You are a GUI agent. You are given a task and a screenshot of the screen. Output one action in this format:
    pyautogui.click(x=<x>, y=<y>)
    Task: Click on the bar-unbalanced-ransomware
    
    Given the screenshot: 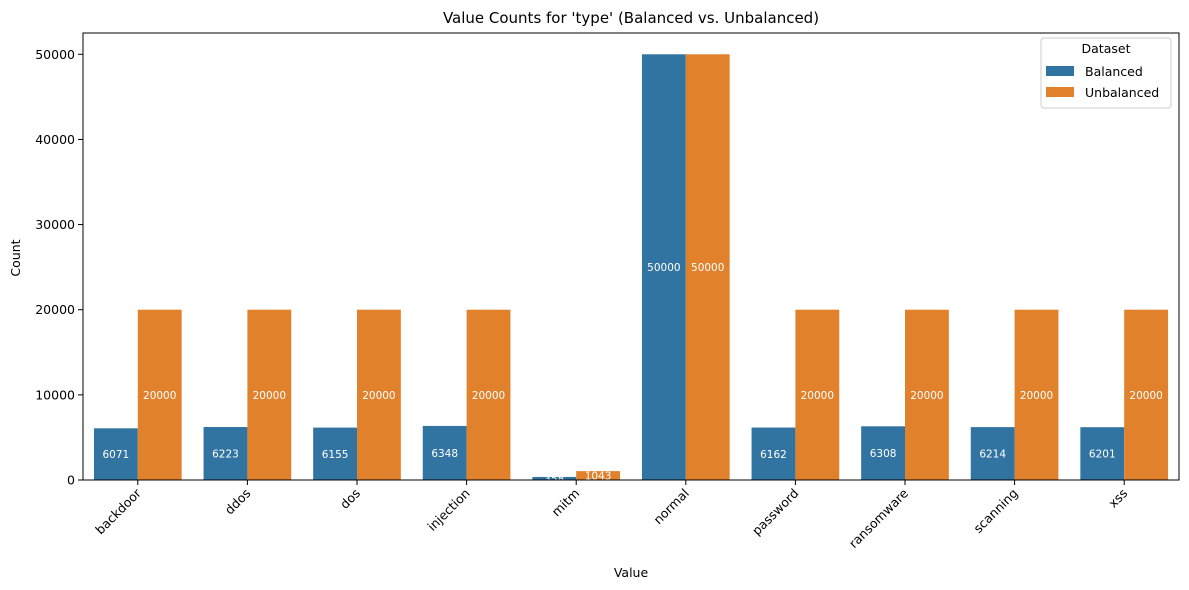 What is the action you would take?
    pyautogui.click(x=927, y=394)
    